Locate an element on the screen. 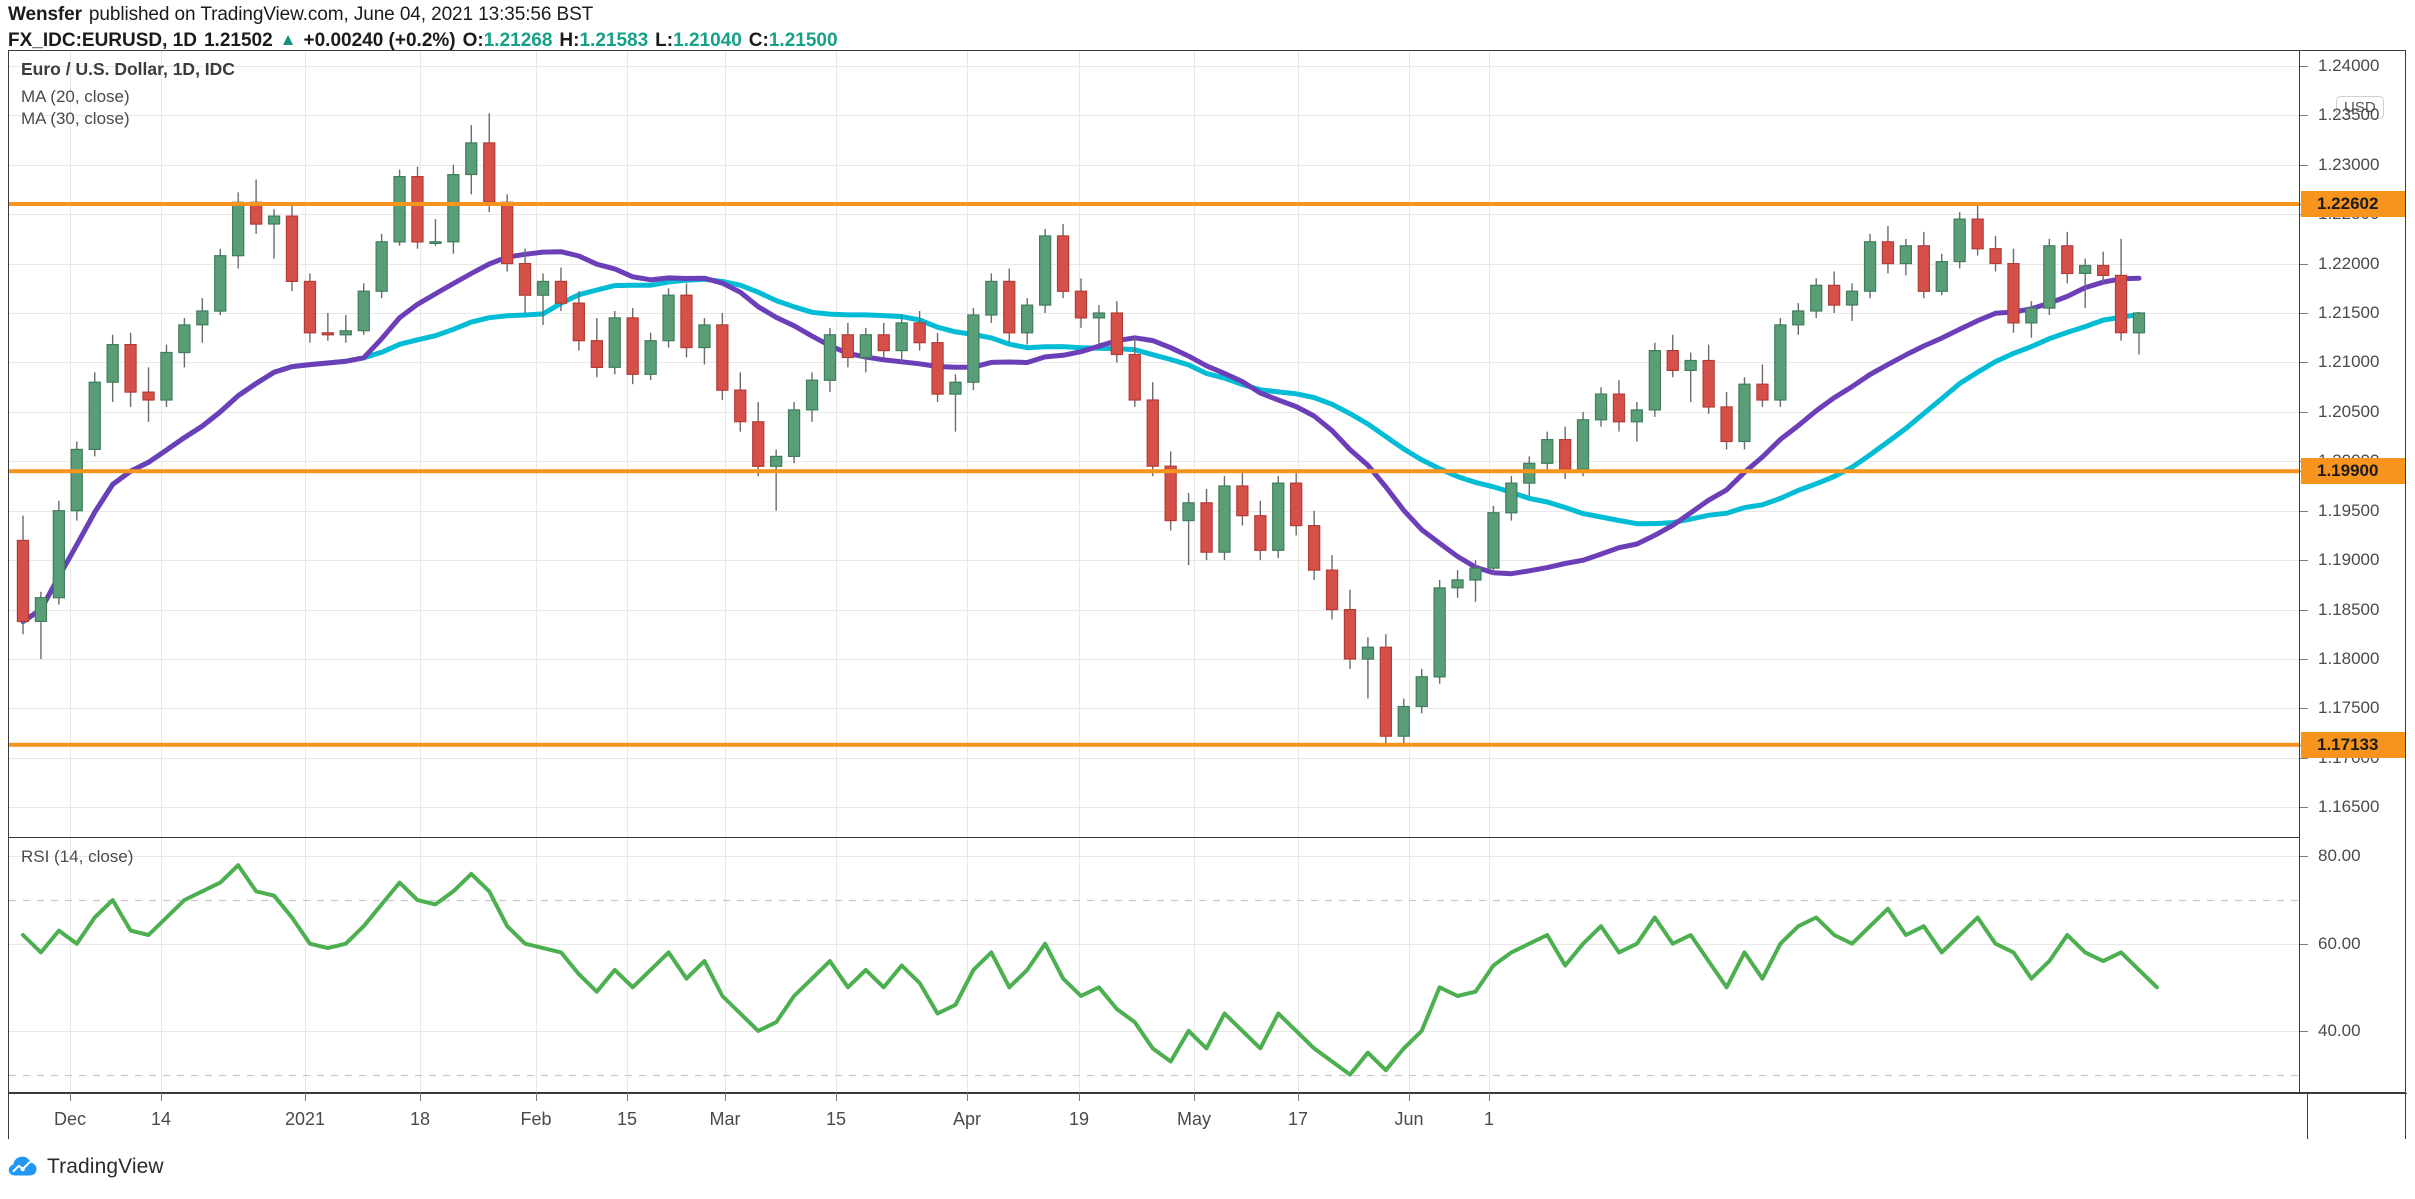 This screenshot has height=1199, width=2415. pane-divider is located at coordinates (1154, 837).